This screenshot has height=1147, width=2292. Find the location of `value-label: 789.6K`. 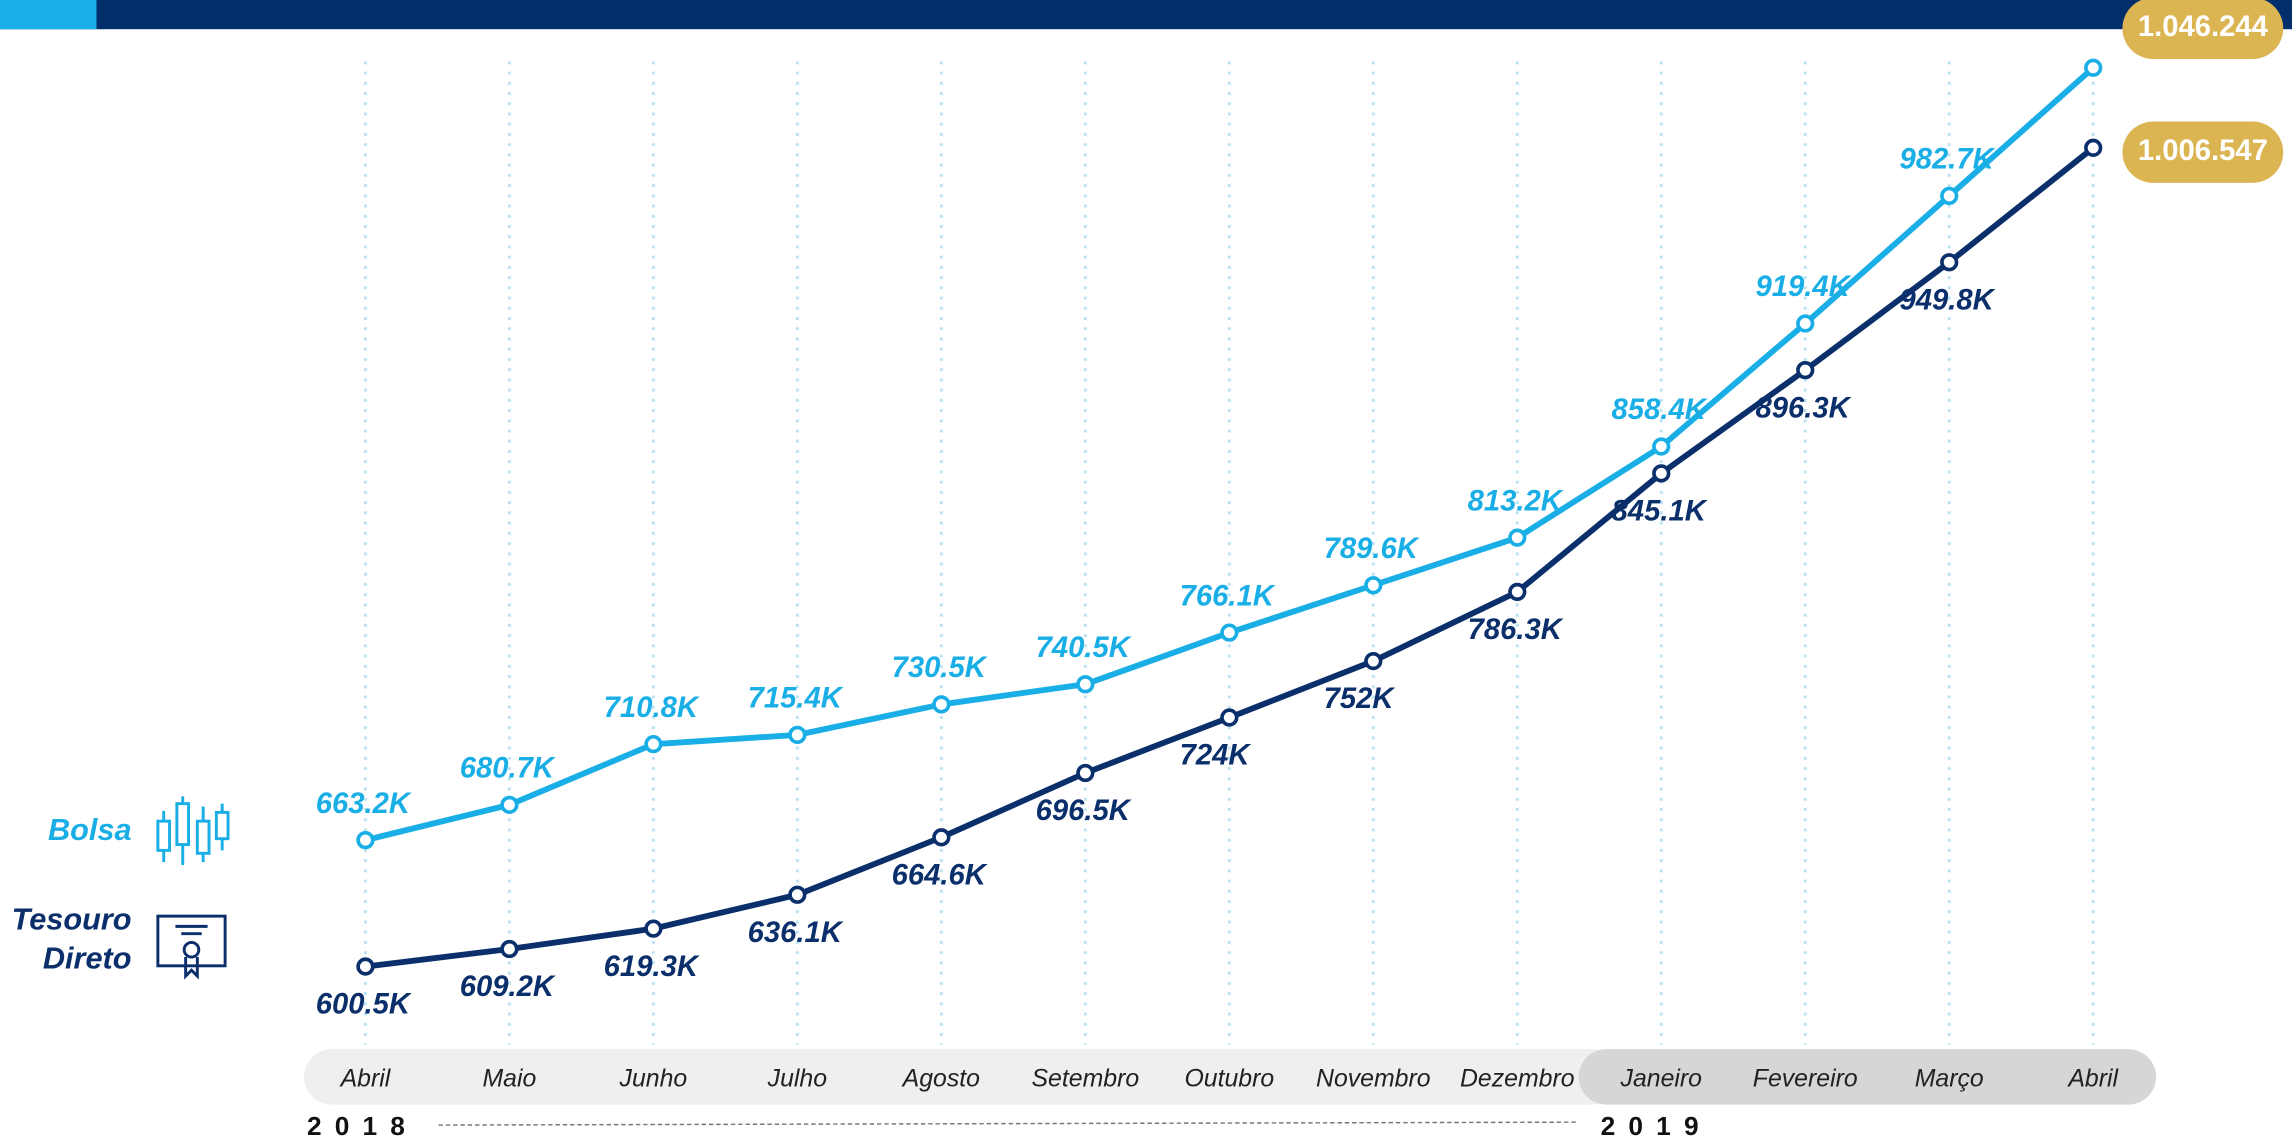

value-label: 789.6K is located at coordinates (1372, 549).